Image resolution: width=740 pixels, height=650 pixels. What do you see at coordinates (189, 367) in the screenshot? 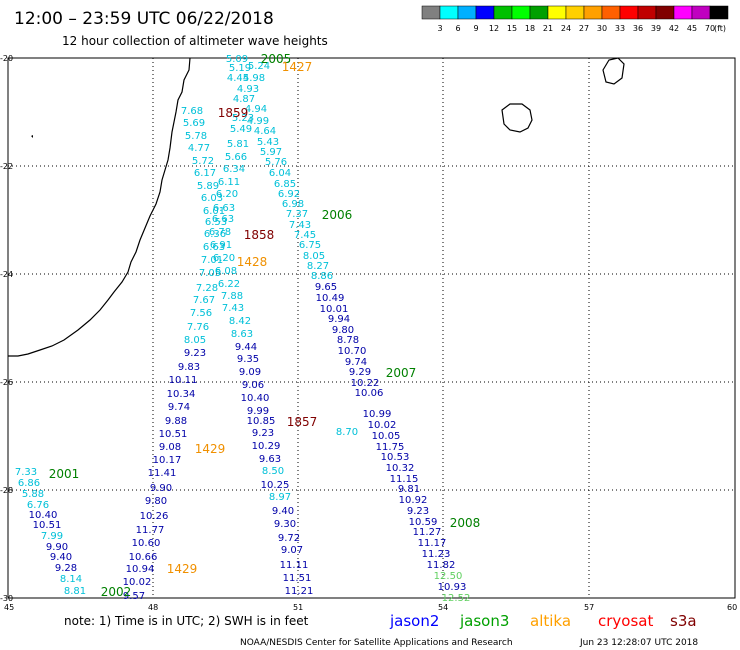
I see `wave-height-value: 9.83` at bounding box center [189, 367].